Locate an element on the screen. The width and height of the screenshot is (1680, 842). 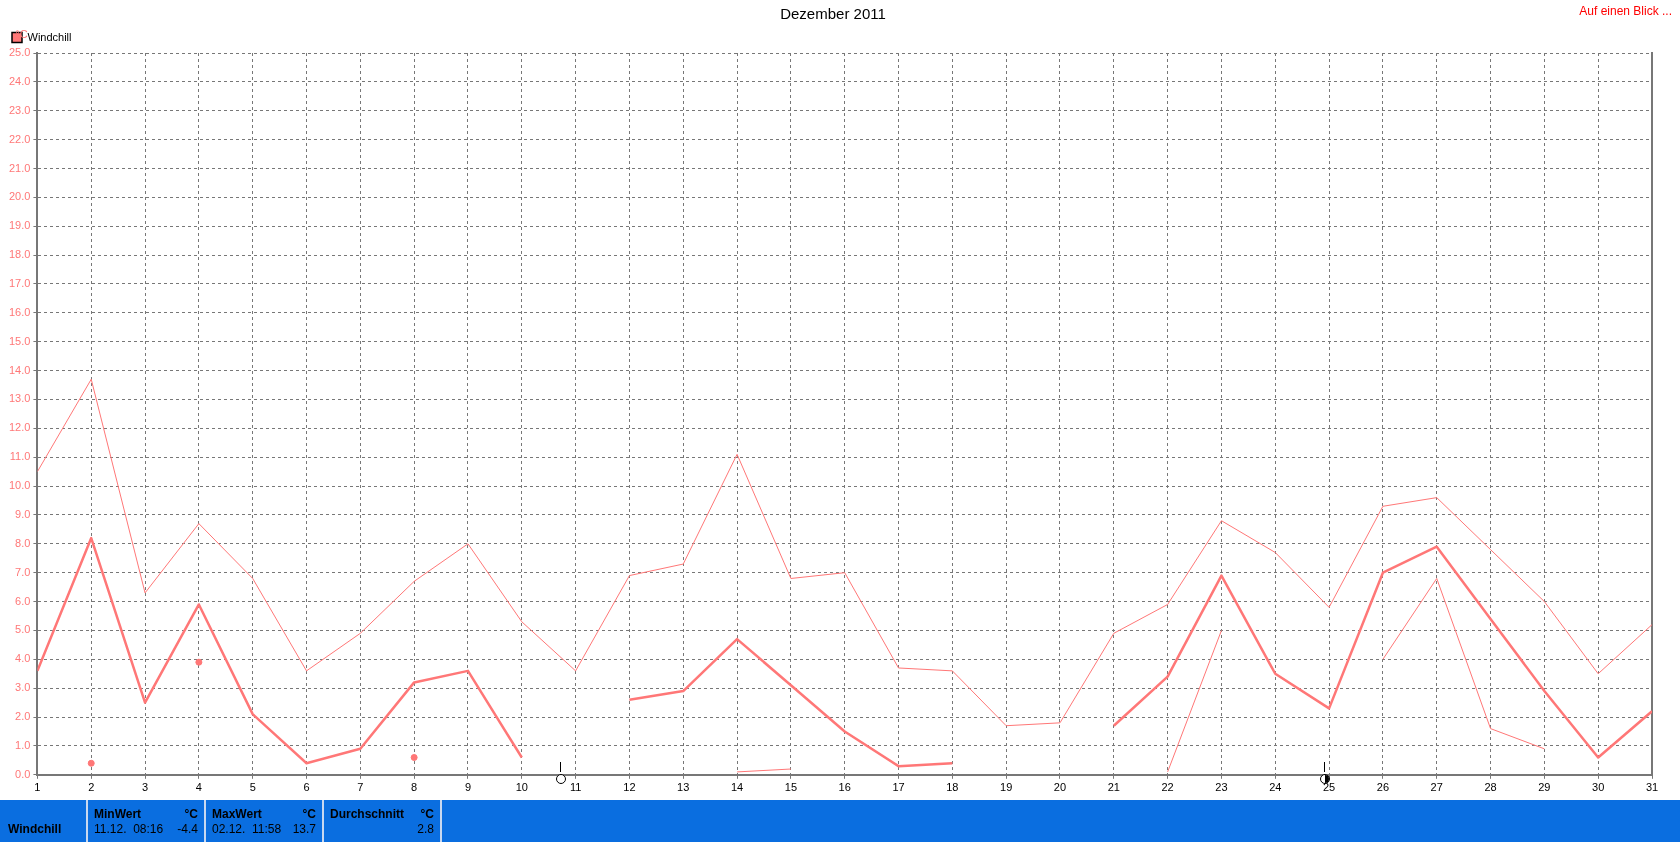
x-tick-label: 31 is located at coordinates (1652, 787).